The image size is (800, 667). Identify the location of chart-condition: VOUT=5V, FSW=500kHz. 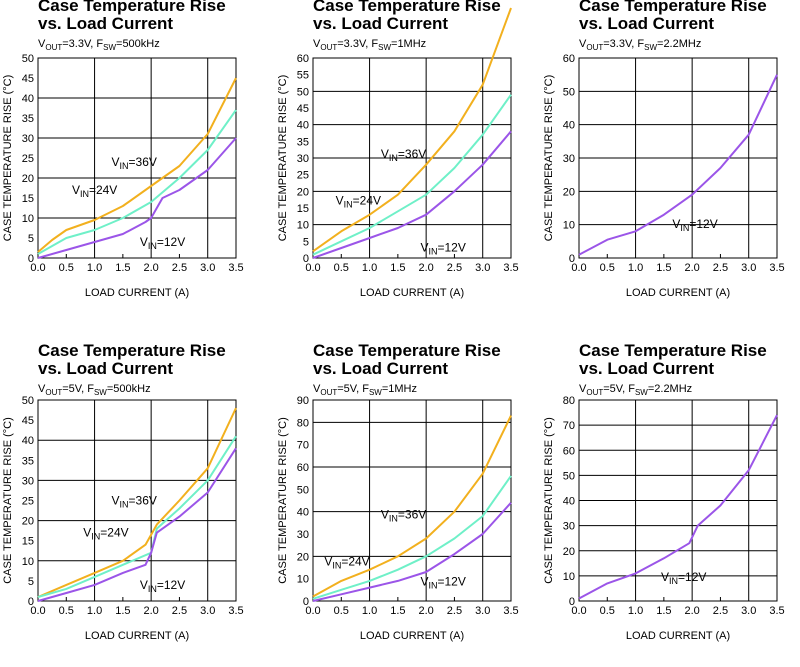
(94, 390).